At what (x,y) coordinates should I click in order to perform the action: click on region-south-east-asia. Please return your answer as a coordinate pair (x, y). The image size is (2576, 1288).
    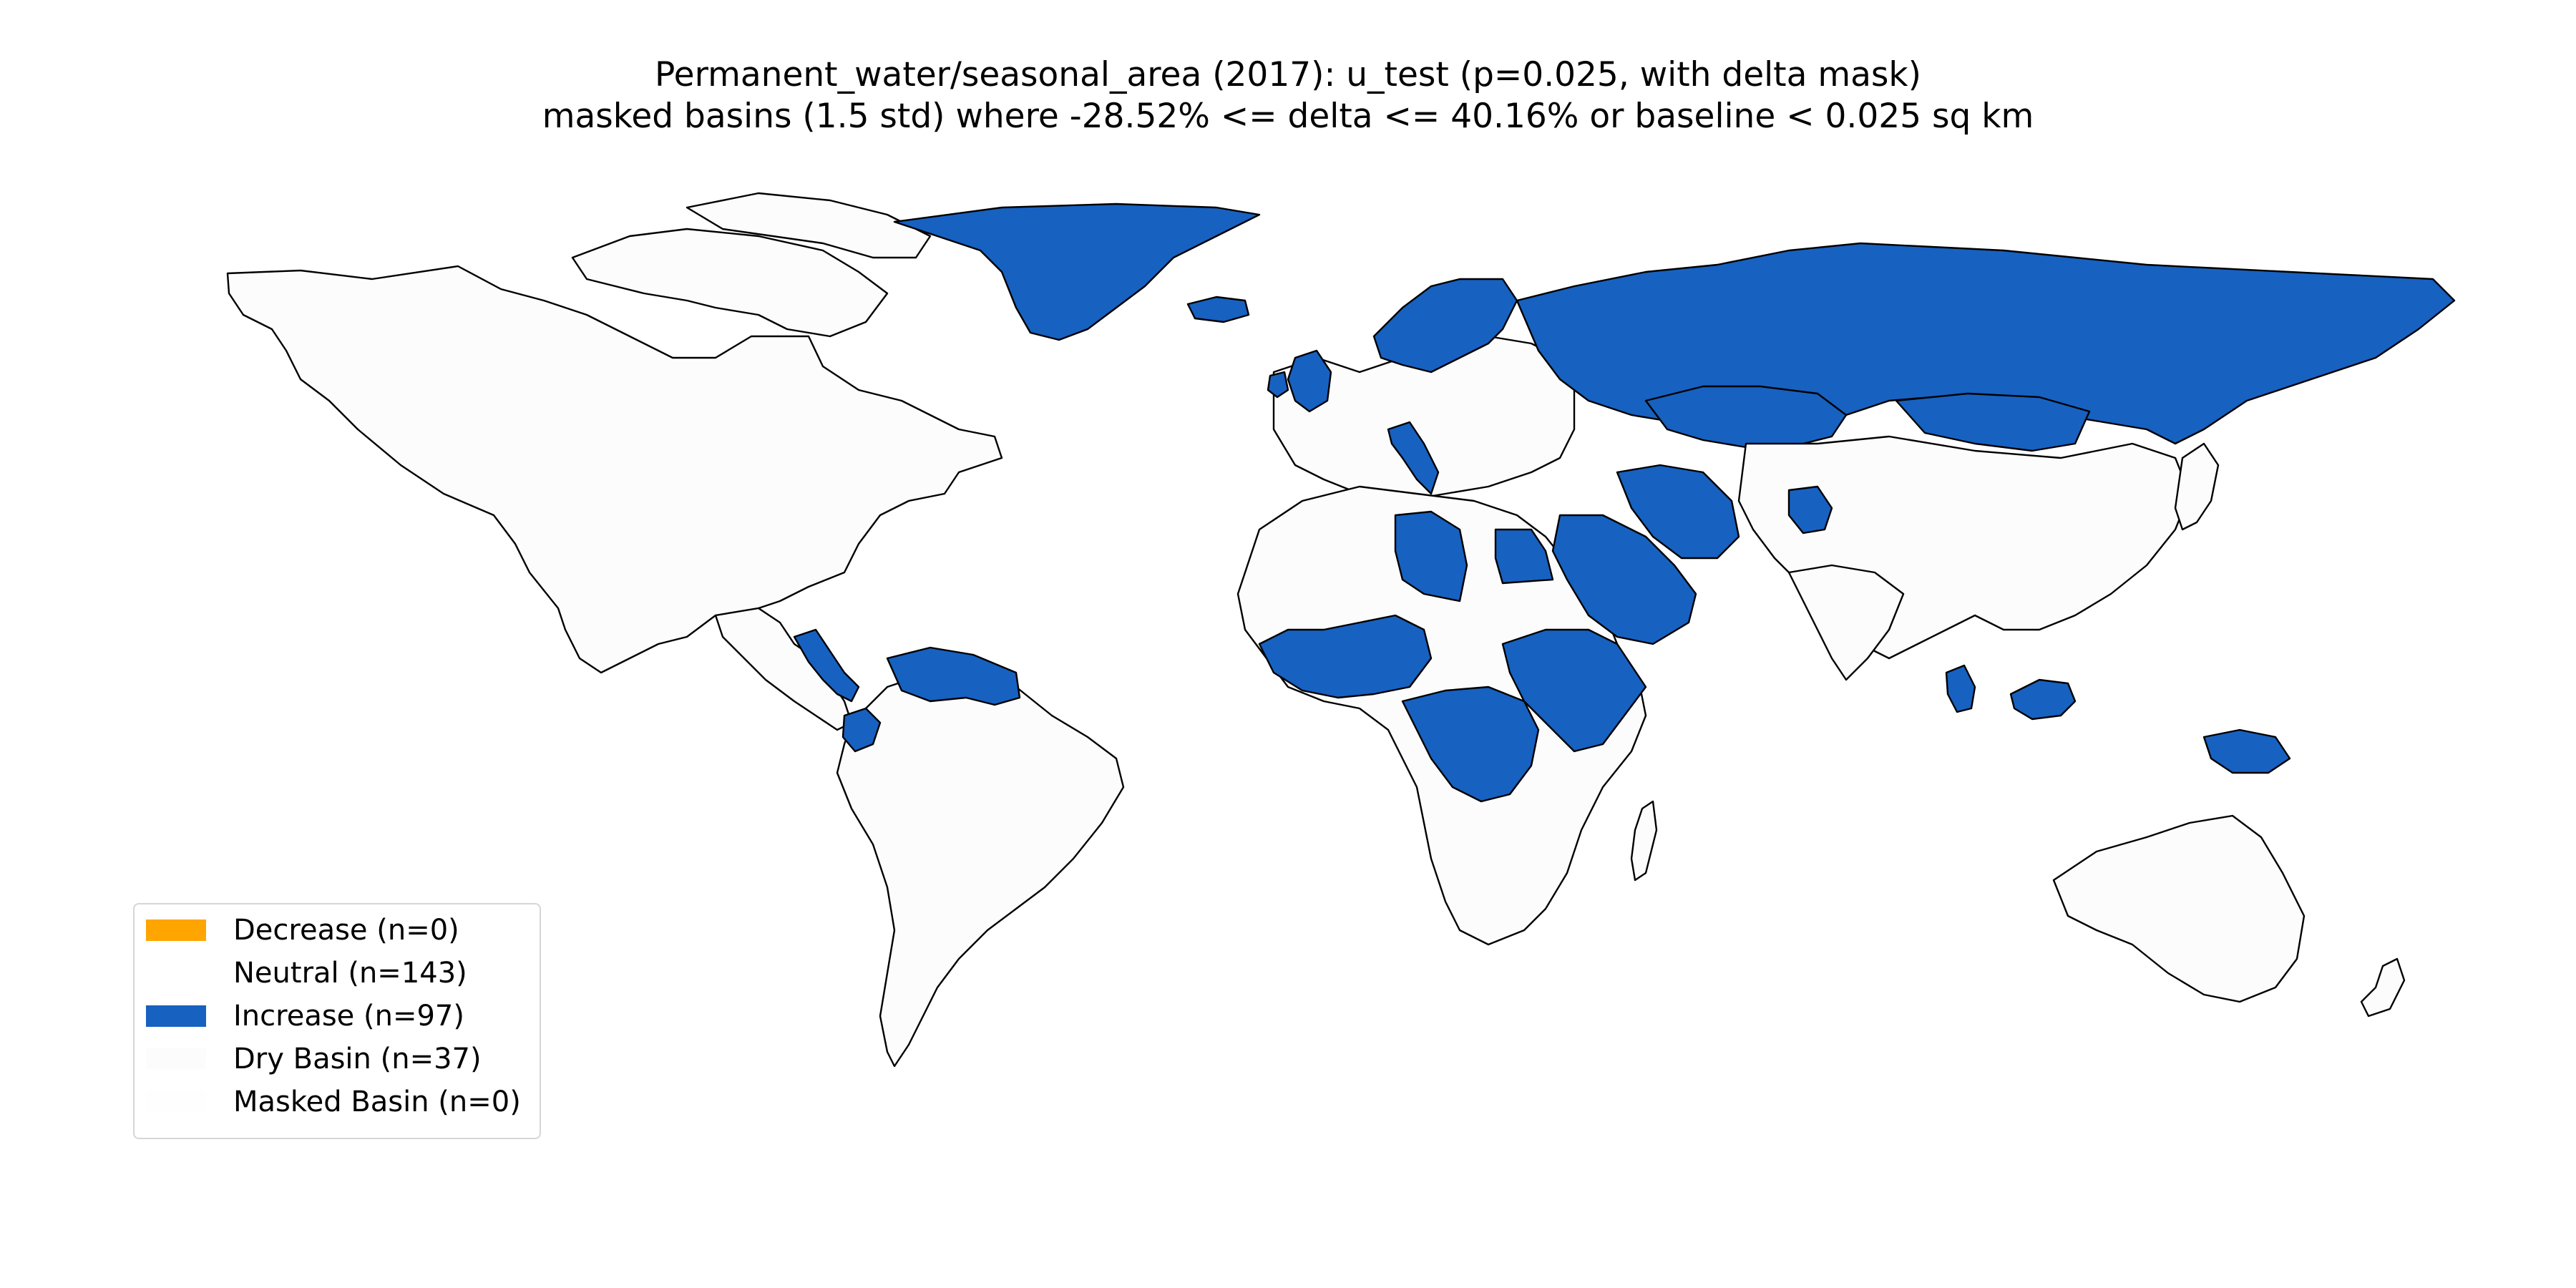
    Looking at the image, I should click on (1964, 547).